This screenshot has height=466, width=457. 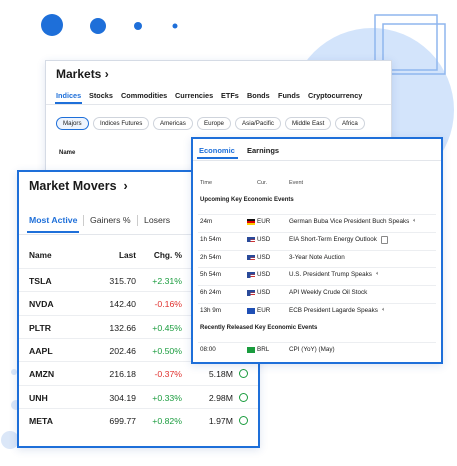 I want to click on tab: Stocks, so click(x=101, y=95).